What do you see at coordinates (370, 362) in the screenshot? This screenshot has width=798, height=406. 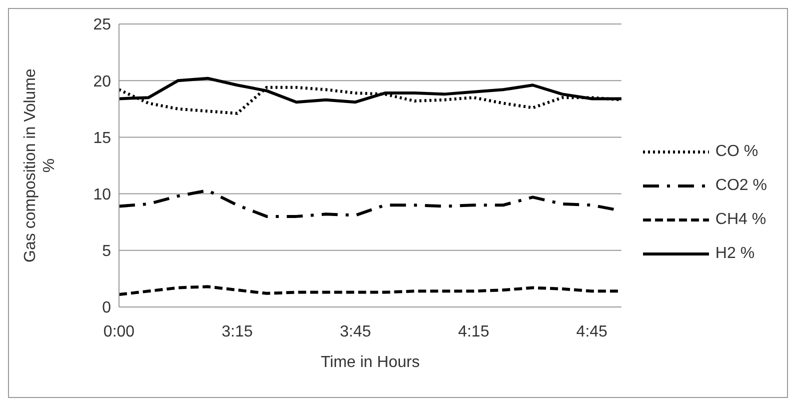 I see `x-axis-title: Time in Hours` at bounding box center [370, 362].